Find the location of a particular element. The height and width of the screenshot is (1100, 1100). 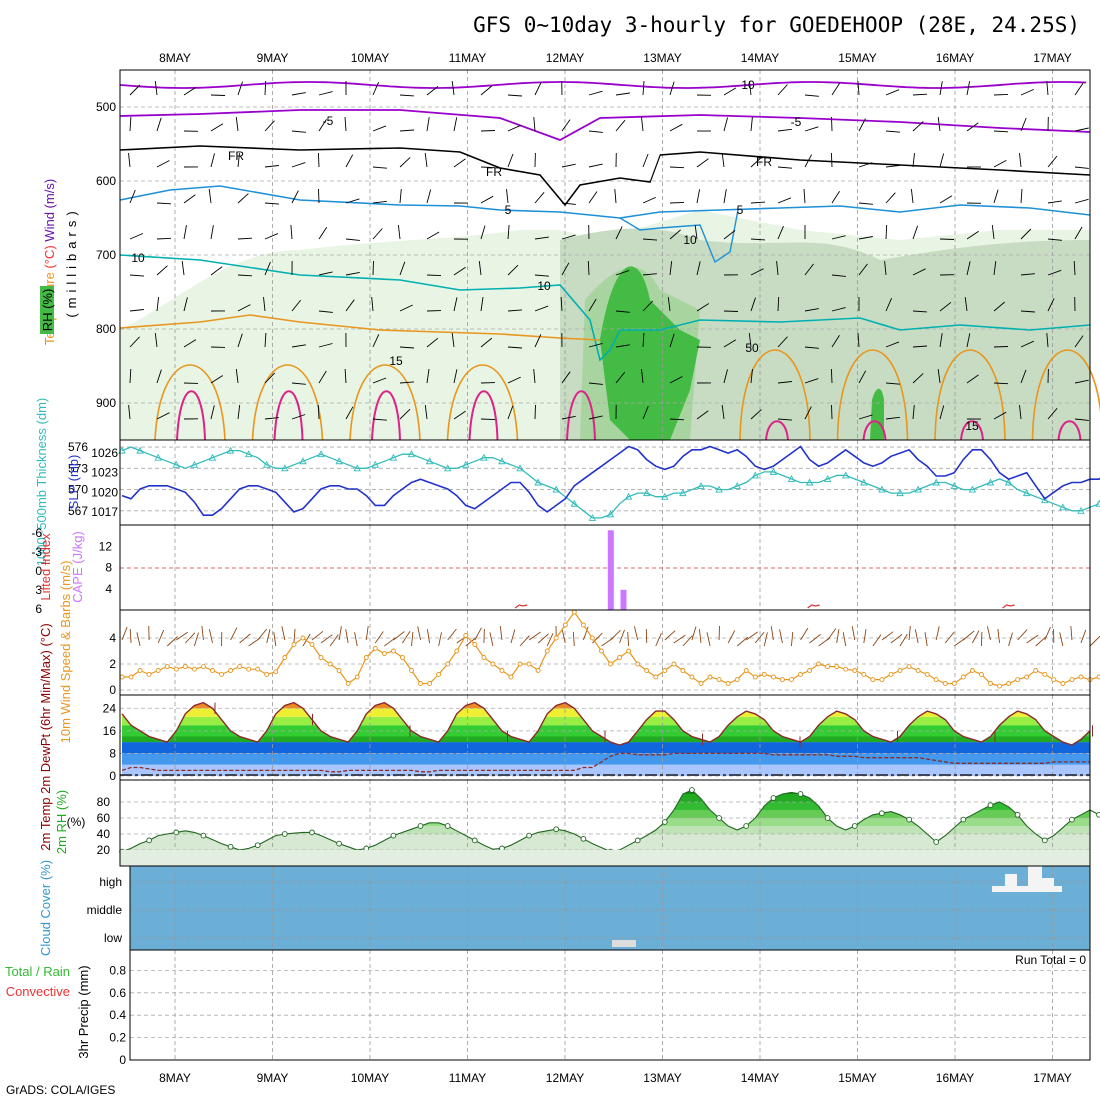

rh2m-unit: (%) is located at coordinates (76, 822).